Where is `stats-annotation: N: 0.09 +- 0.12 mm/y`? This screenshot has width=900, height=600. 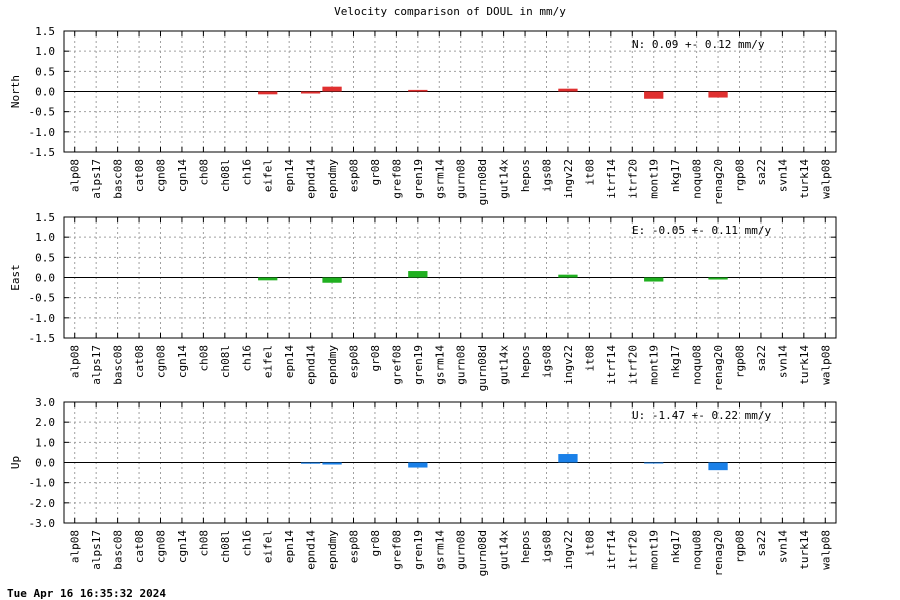 stats-annotation: N: 0.09 +- 0.12 mm/y is located at coordinates (698, 44).